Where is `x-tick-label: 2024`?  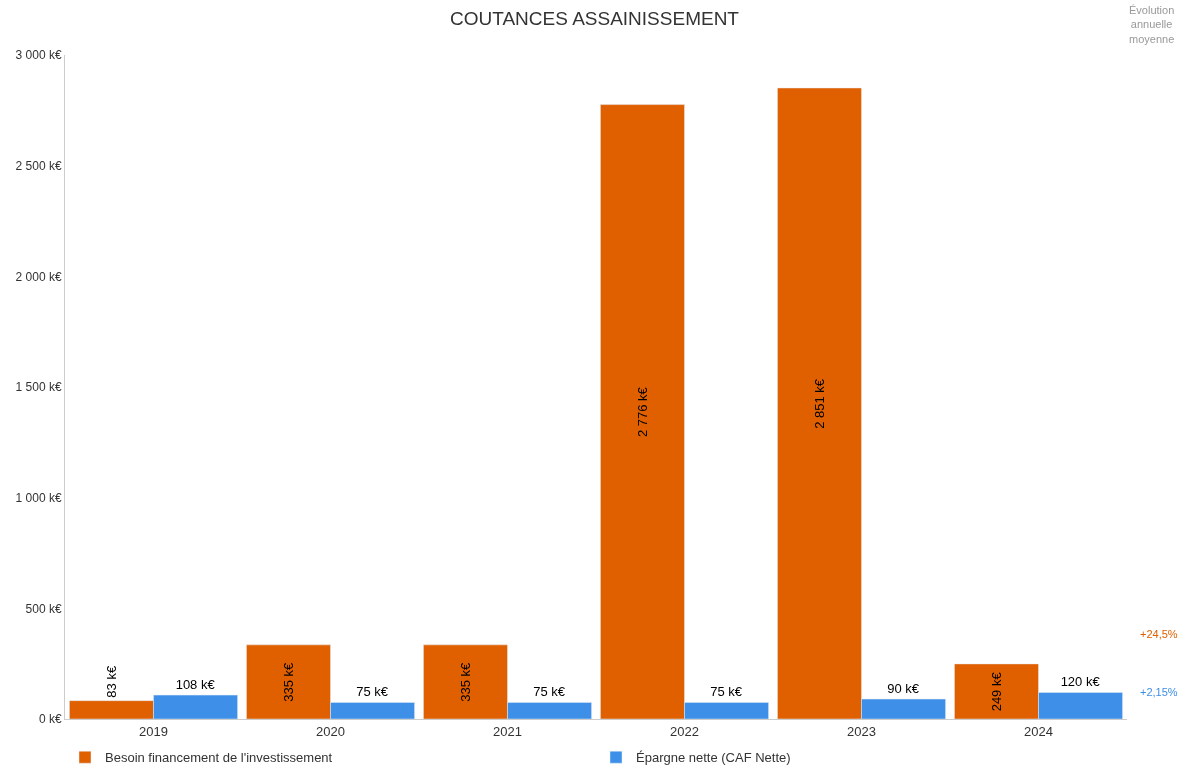
x-tick-label: 2024 is located at coordinates (1038, 731).